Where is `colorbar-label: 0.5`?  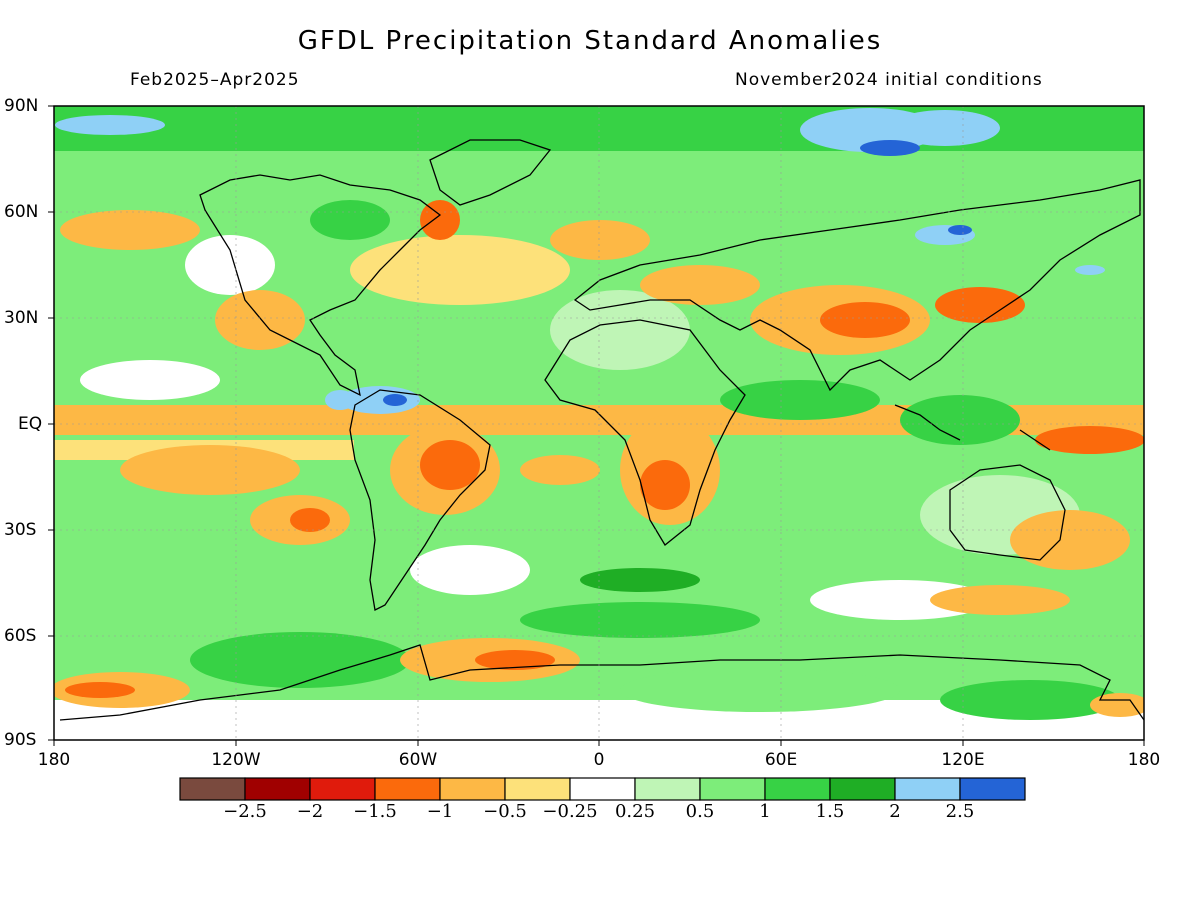 colorbar-label: 0.5 is located at coordinates (700, 811).